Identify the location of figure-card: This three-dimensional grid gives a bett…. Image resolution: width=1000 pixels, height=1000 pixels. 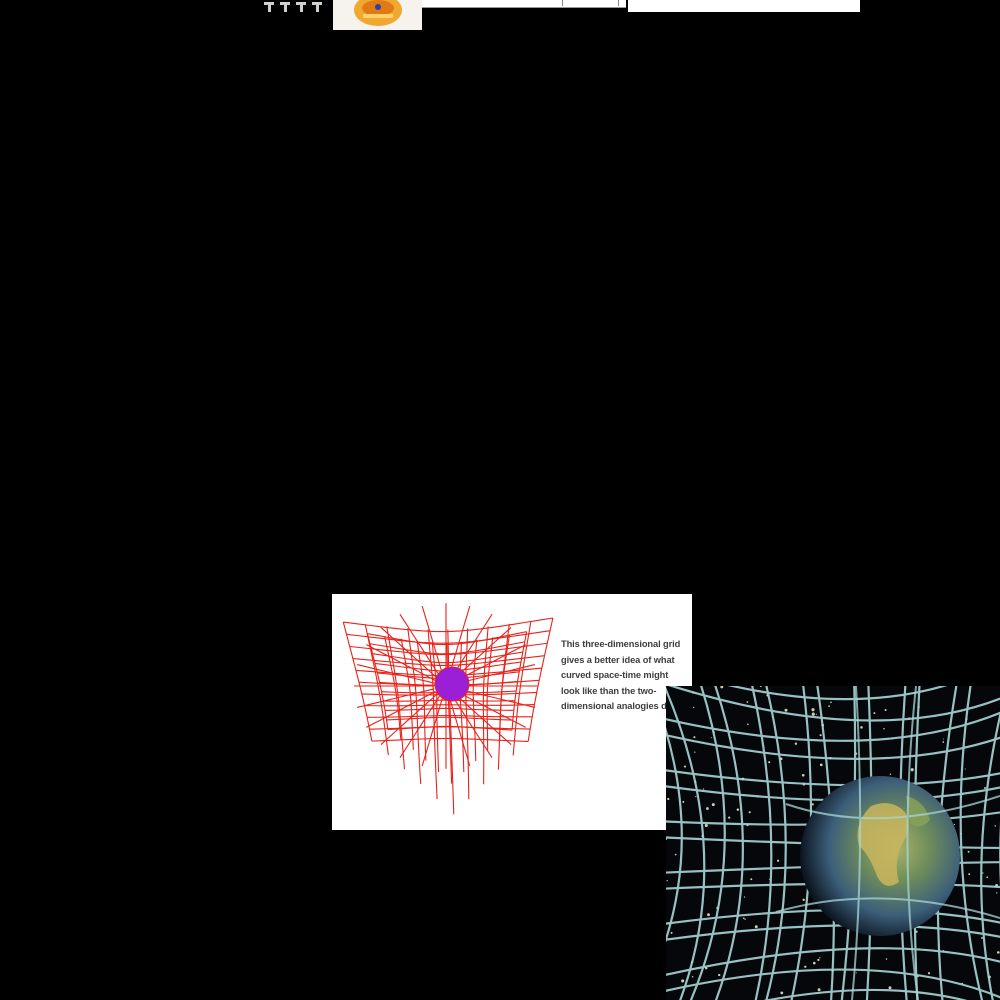
(512, 712).